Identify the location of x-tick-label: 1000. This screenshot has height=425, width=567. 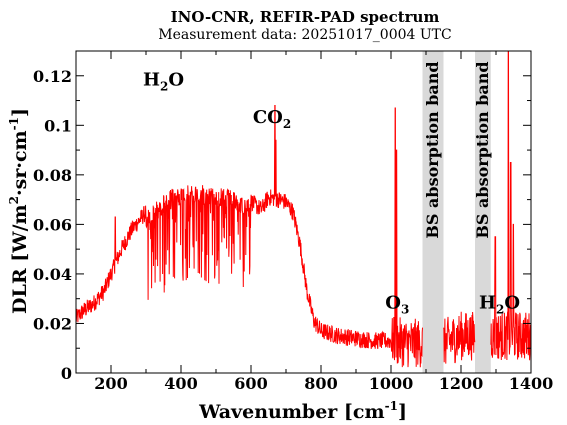
(391, 383).